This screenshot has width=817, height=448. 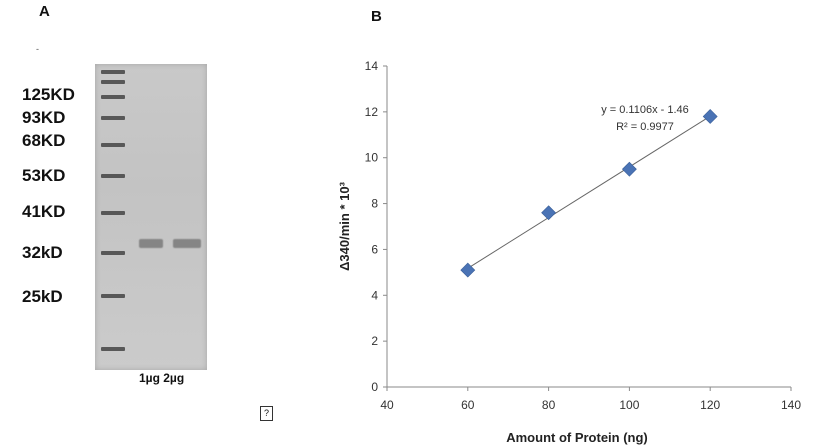 What do you see at coordinates (266, 413) in the screenshot?
I see `missing-glyph-box: ?` at bounding box center [266, 413].